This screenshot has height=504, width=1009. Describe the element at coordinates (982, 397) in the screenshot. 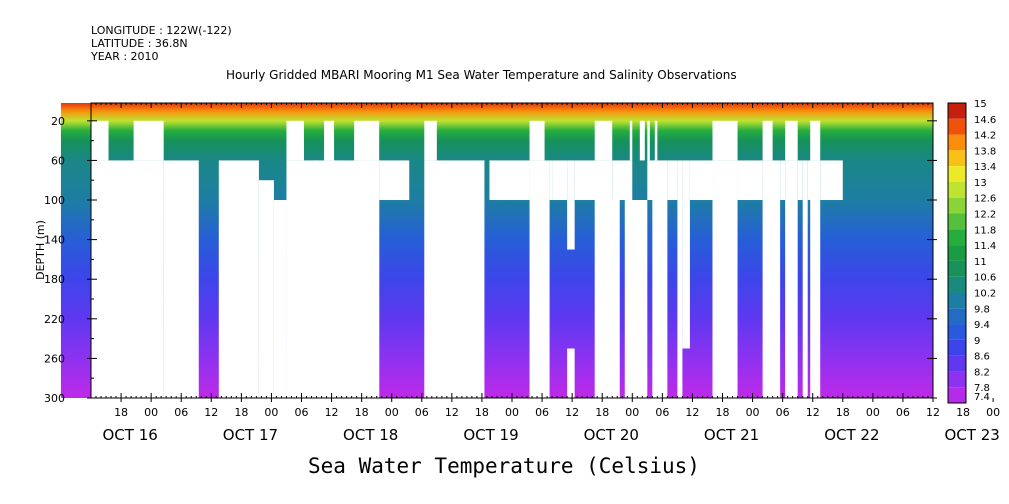

I see `colorbar-label: 7.4` at that location.